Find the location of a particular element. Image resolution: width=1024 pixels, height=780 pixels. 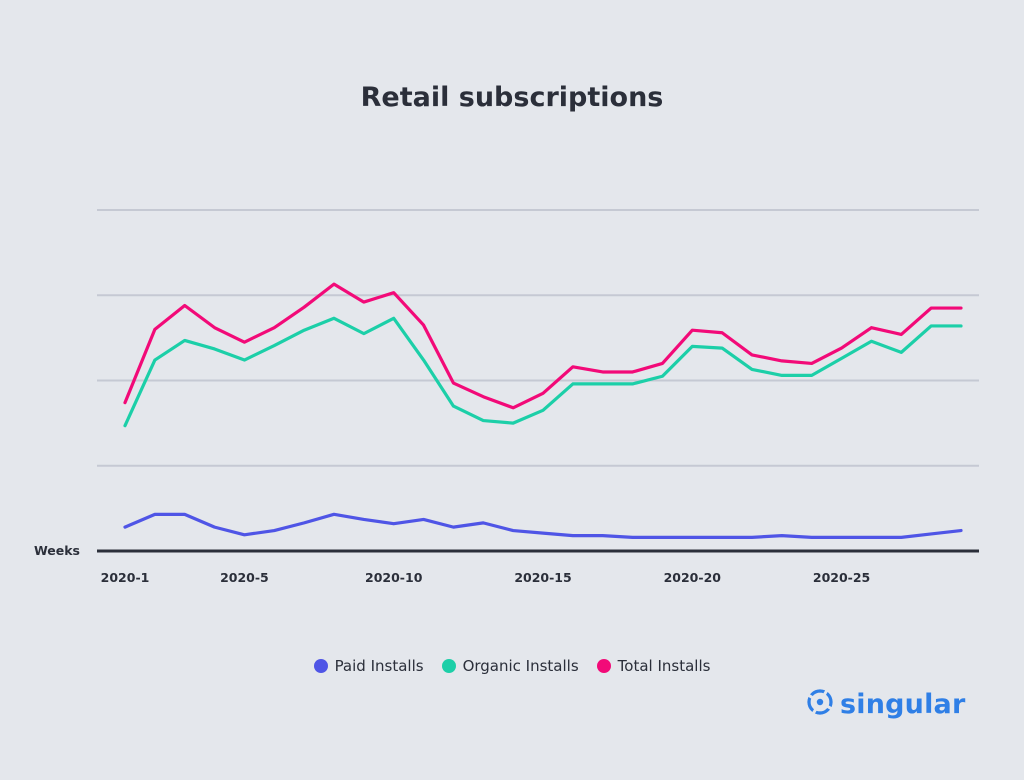

x-tick-label: 2020-10 is located at coordinates (394, 577).